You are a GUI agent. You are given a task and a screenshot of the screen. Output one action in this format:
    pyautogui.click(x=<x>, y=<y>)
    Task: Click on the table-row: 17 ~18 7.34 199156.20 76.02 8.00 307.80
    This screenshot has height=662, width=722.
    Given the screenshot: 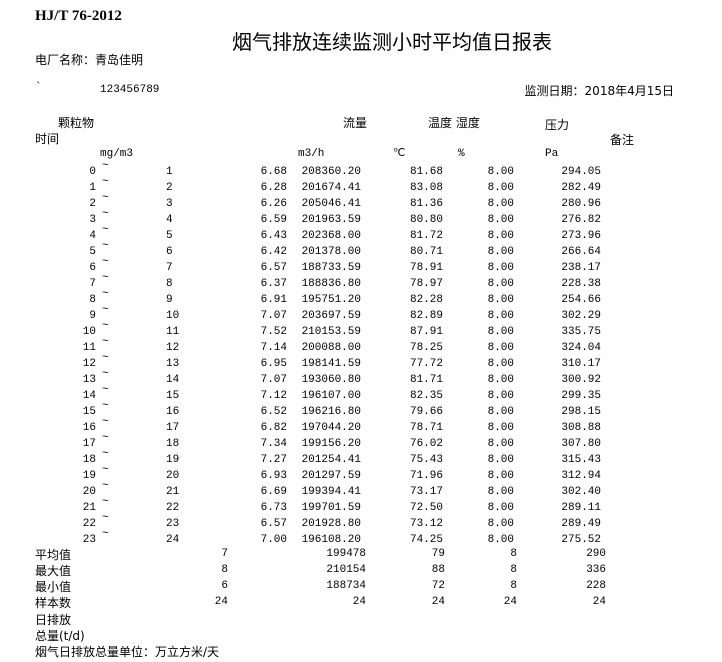 What is the action you would take?
    pyautogui.click(x=361, y=441)
    